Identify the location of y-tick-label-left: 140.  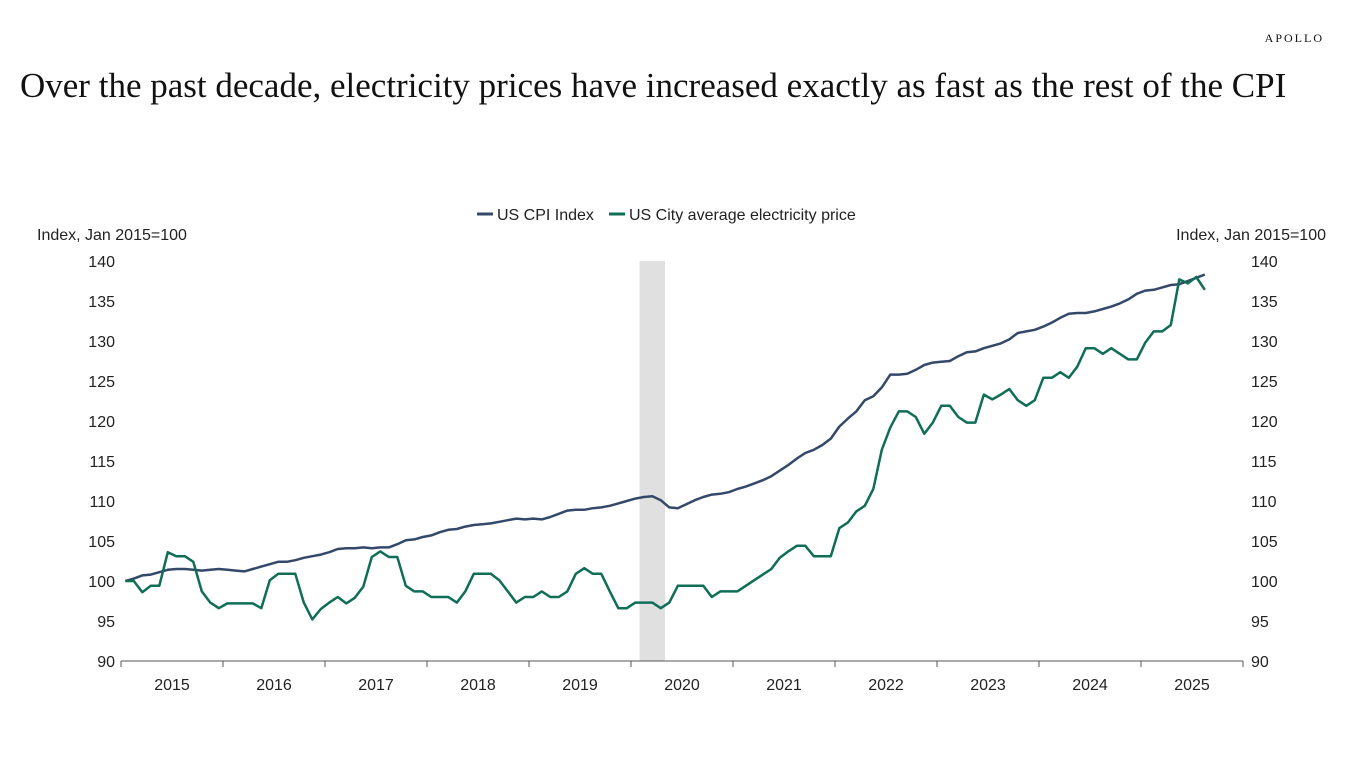
(101, 262).